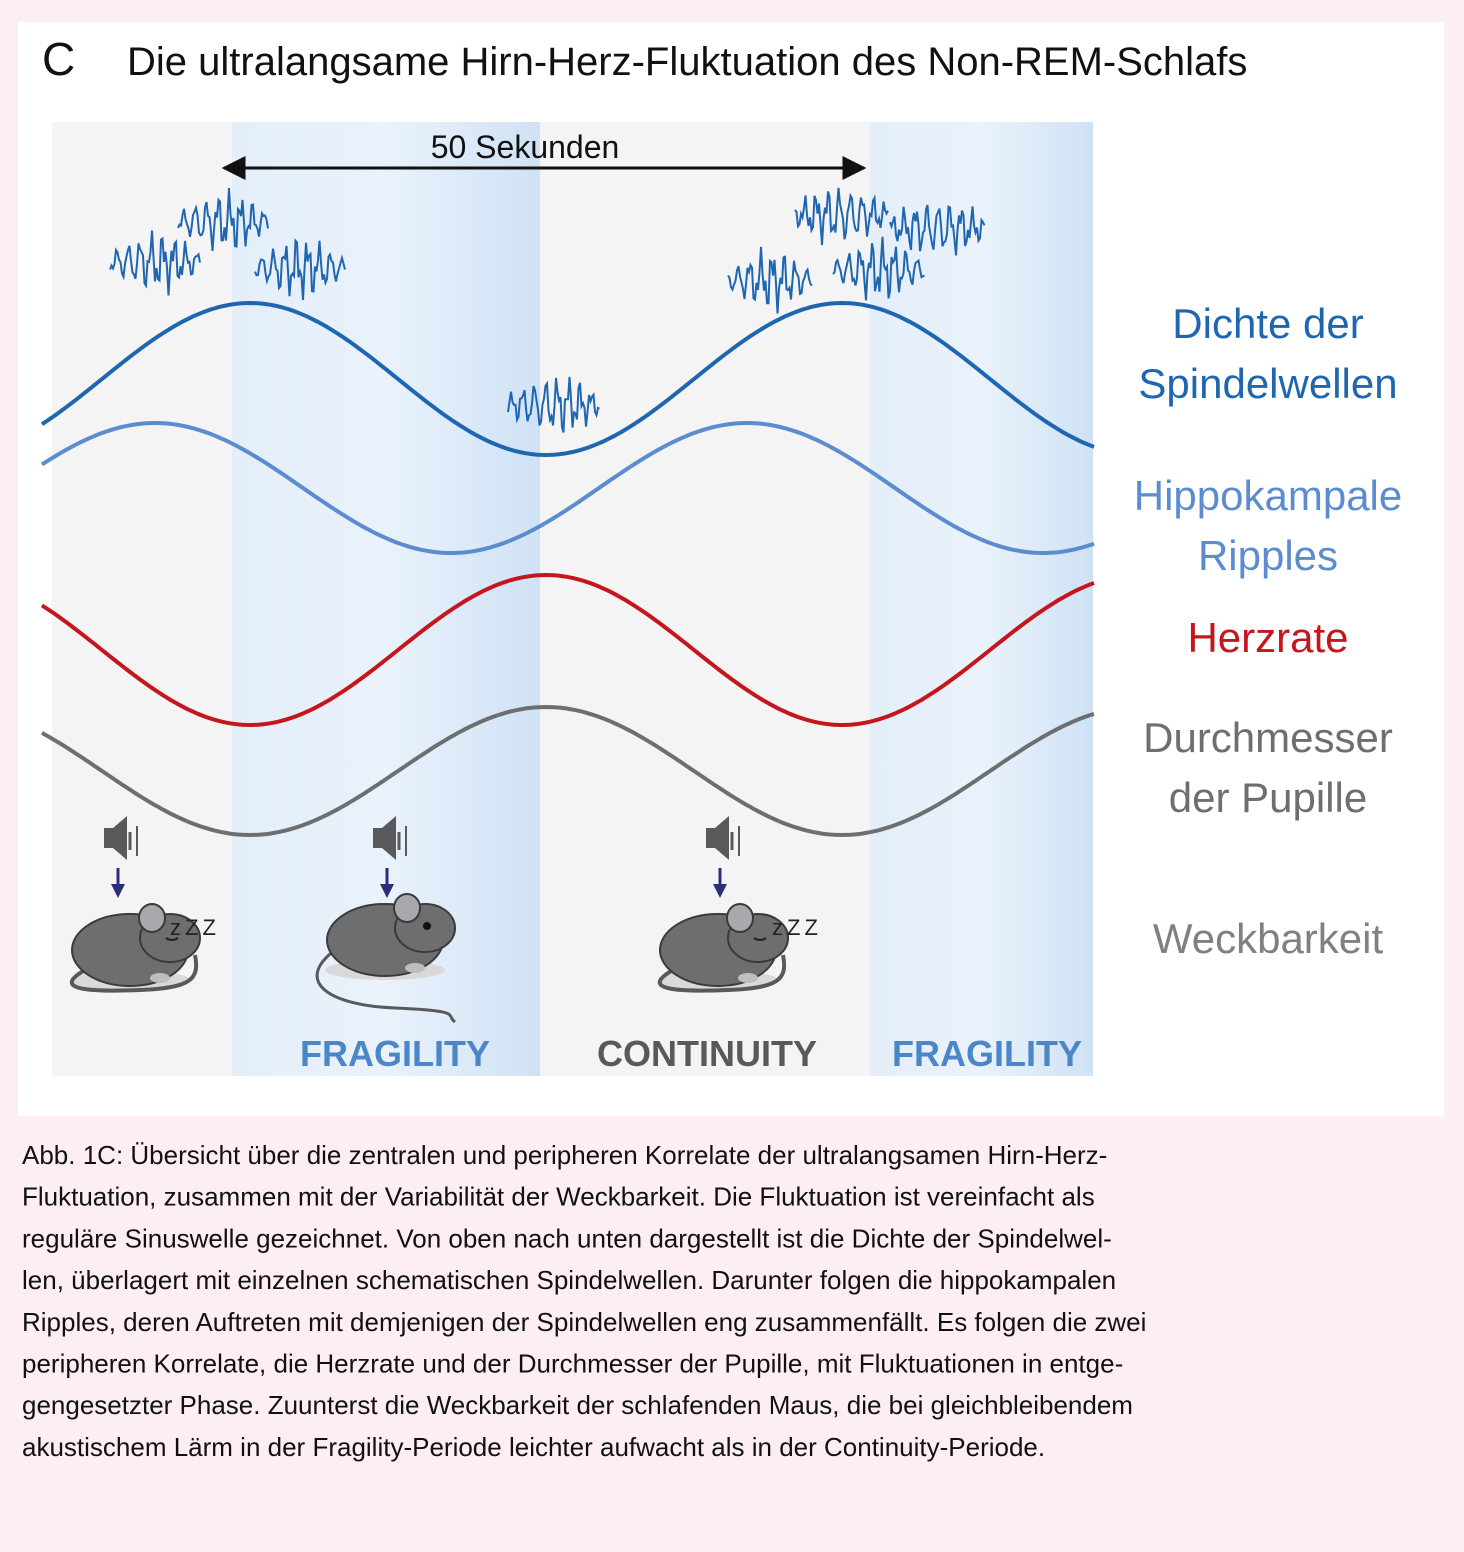  Describe the element at coordinates (1267, 323) in the screenshot. I see `curve-label: Dichte der` at that location.